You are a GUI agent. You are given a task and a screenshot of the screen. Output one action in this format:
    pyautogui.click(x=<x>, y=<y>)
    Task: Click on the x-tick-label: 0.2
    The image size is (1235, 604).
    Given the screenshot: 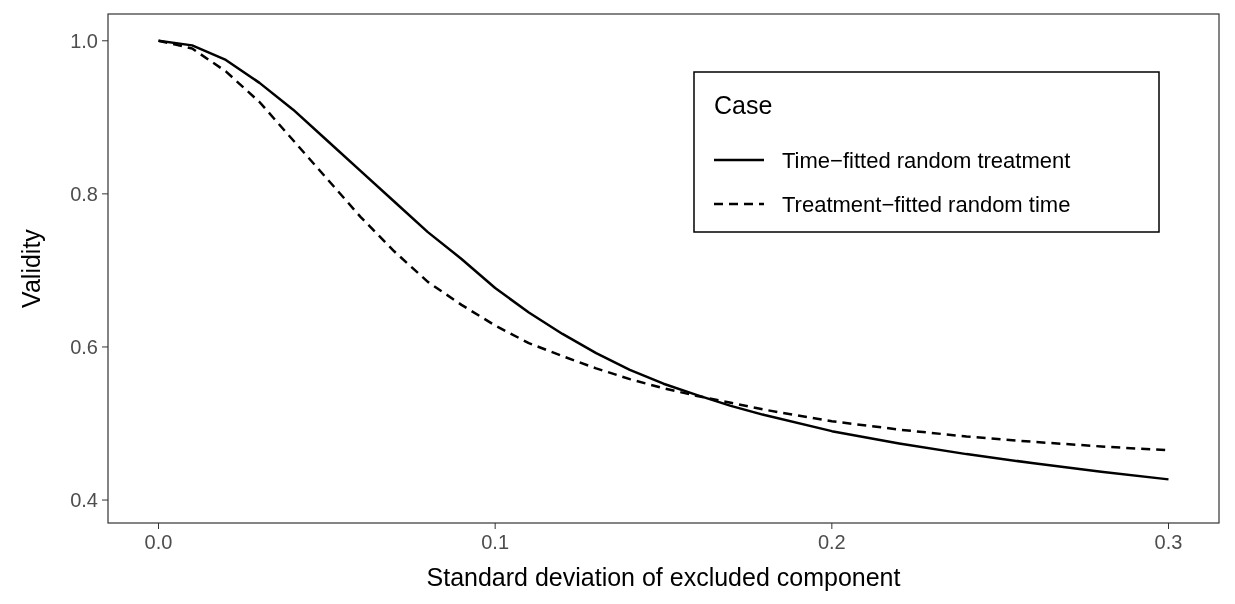 What is the action you would take?
    pyautogui.click(x=831, y=542)
    